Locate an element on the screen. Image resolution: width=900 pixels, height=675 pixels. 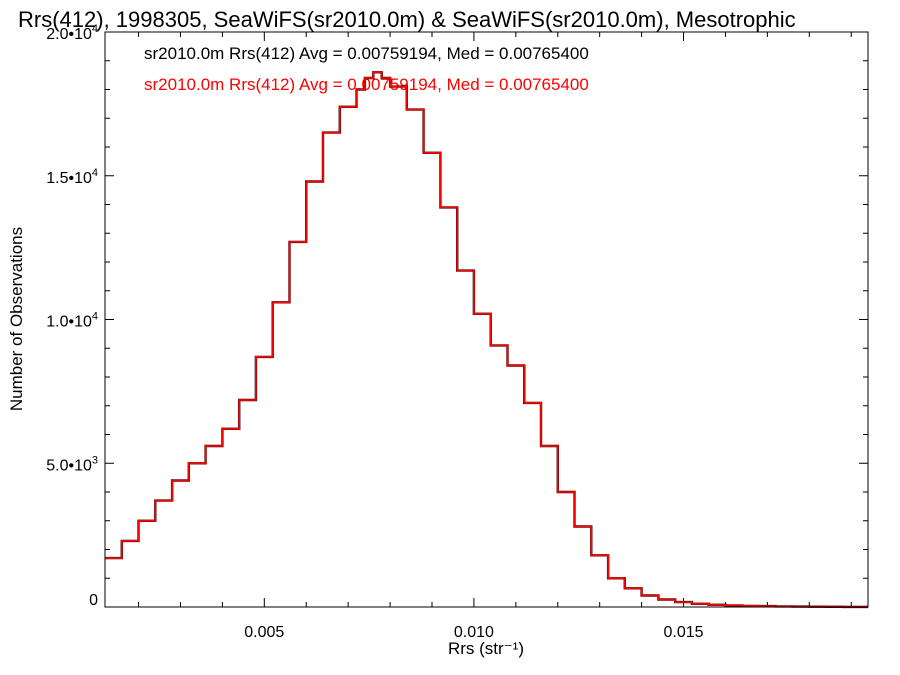
y-tick-label-base: 0 is located at coordinates (93, 600).